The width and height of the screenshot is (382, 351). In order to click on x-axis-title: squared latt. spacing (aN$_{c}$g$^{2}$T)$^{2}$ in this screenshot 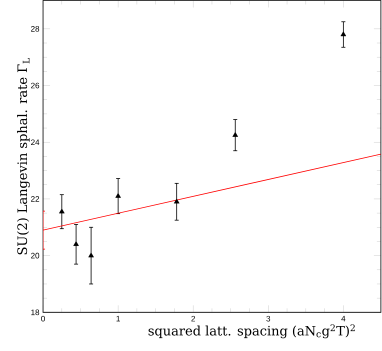, I will do `click(251, 331)`.